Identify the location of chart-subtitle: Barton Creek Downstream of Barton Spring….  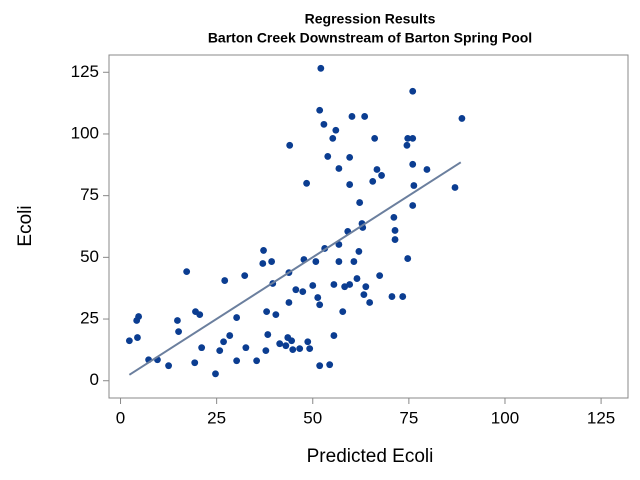
(370, 38).